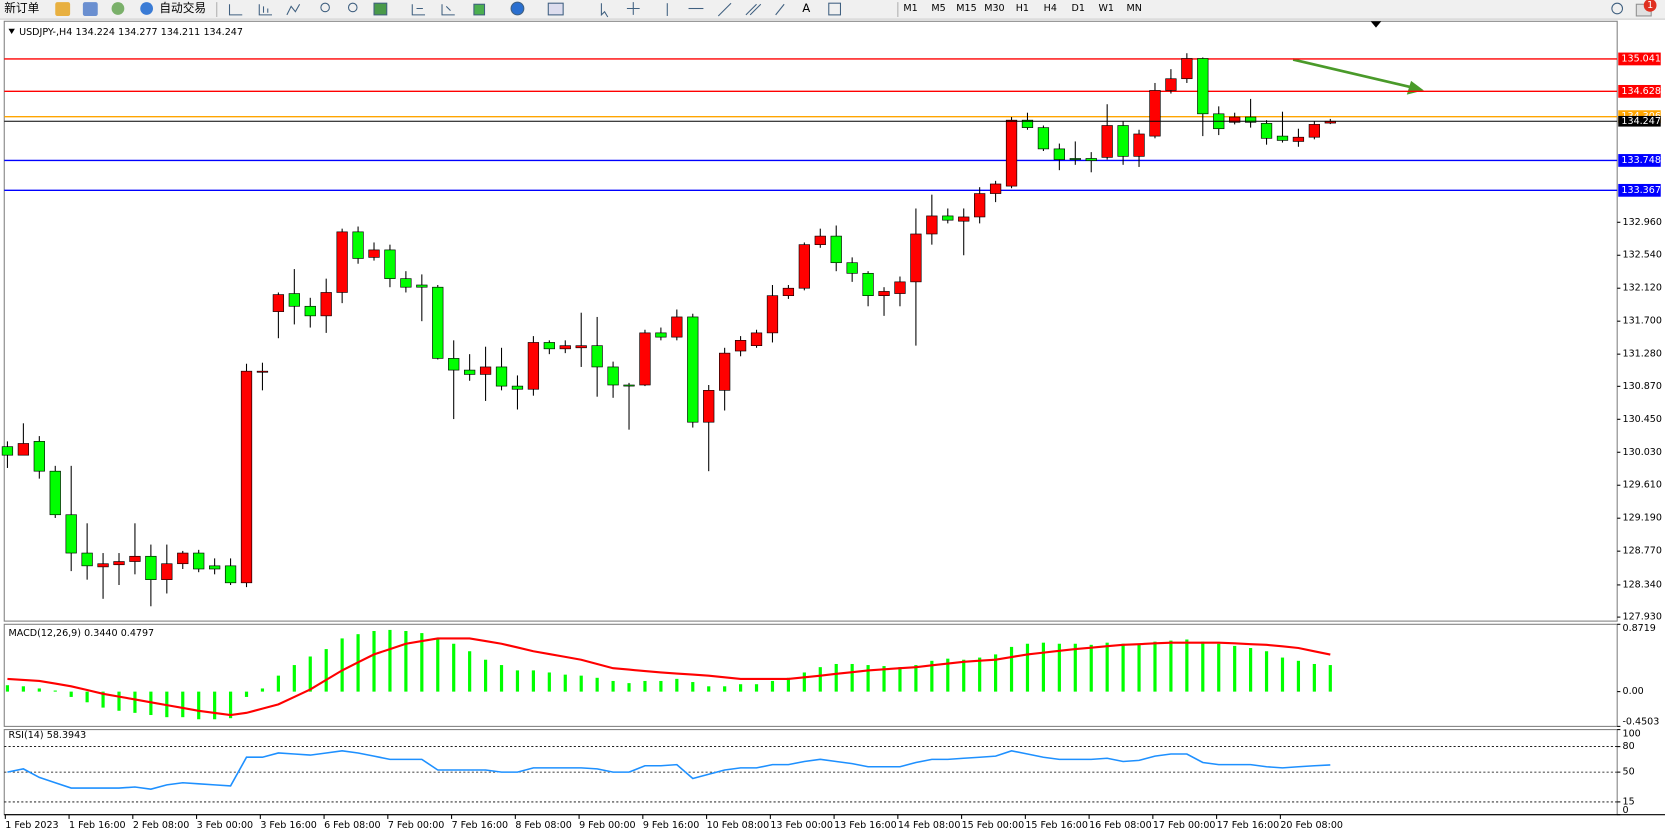 The height and width of the screenshot is (837, 1665). Describe the element at coordinates (1050, 8) in the screenshot. I see `timeframe-button: H4` at that location.